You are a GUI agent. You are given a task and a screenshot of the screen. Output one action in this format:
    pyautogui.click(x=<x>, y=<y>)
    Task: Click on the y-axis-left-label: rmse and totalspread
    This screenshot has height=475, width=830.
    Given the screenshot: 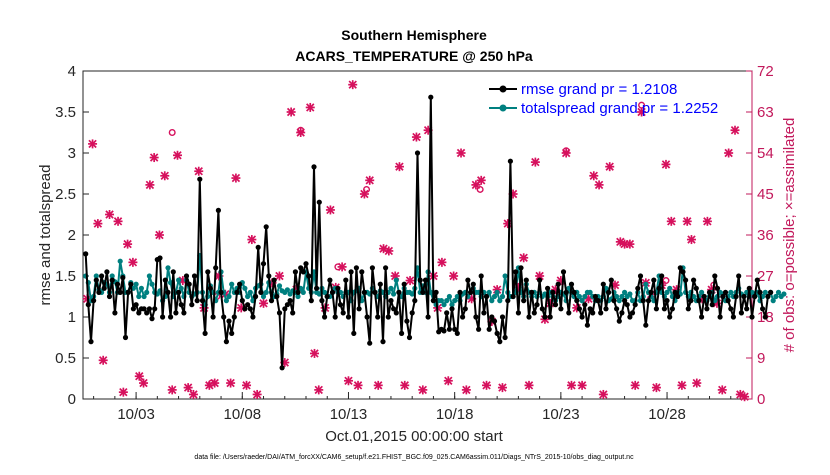 What is the action you would take?
    pyautogui.click(x=45, y=235)
    